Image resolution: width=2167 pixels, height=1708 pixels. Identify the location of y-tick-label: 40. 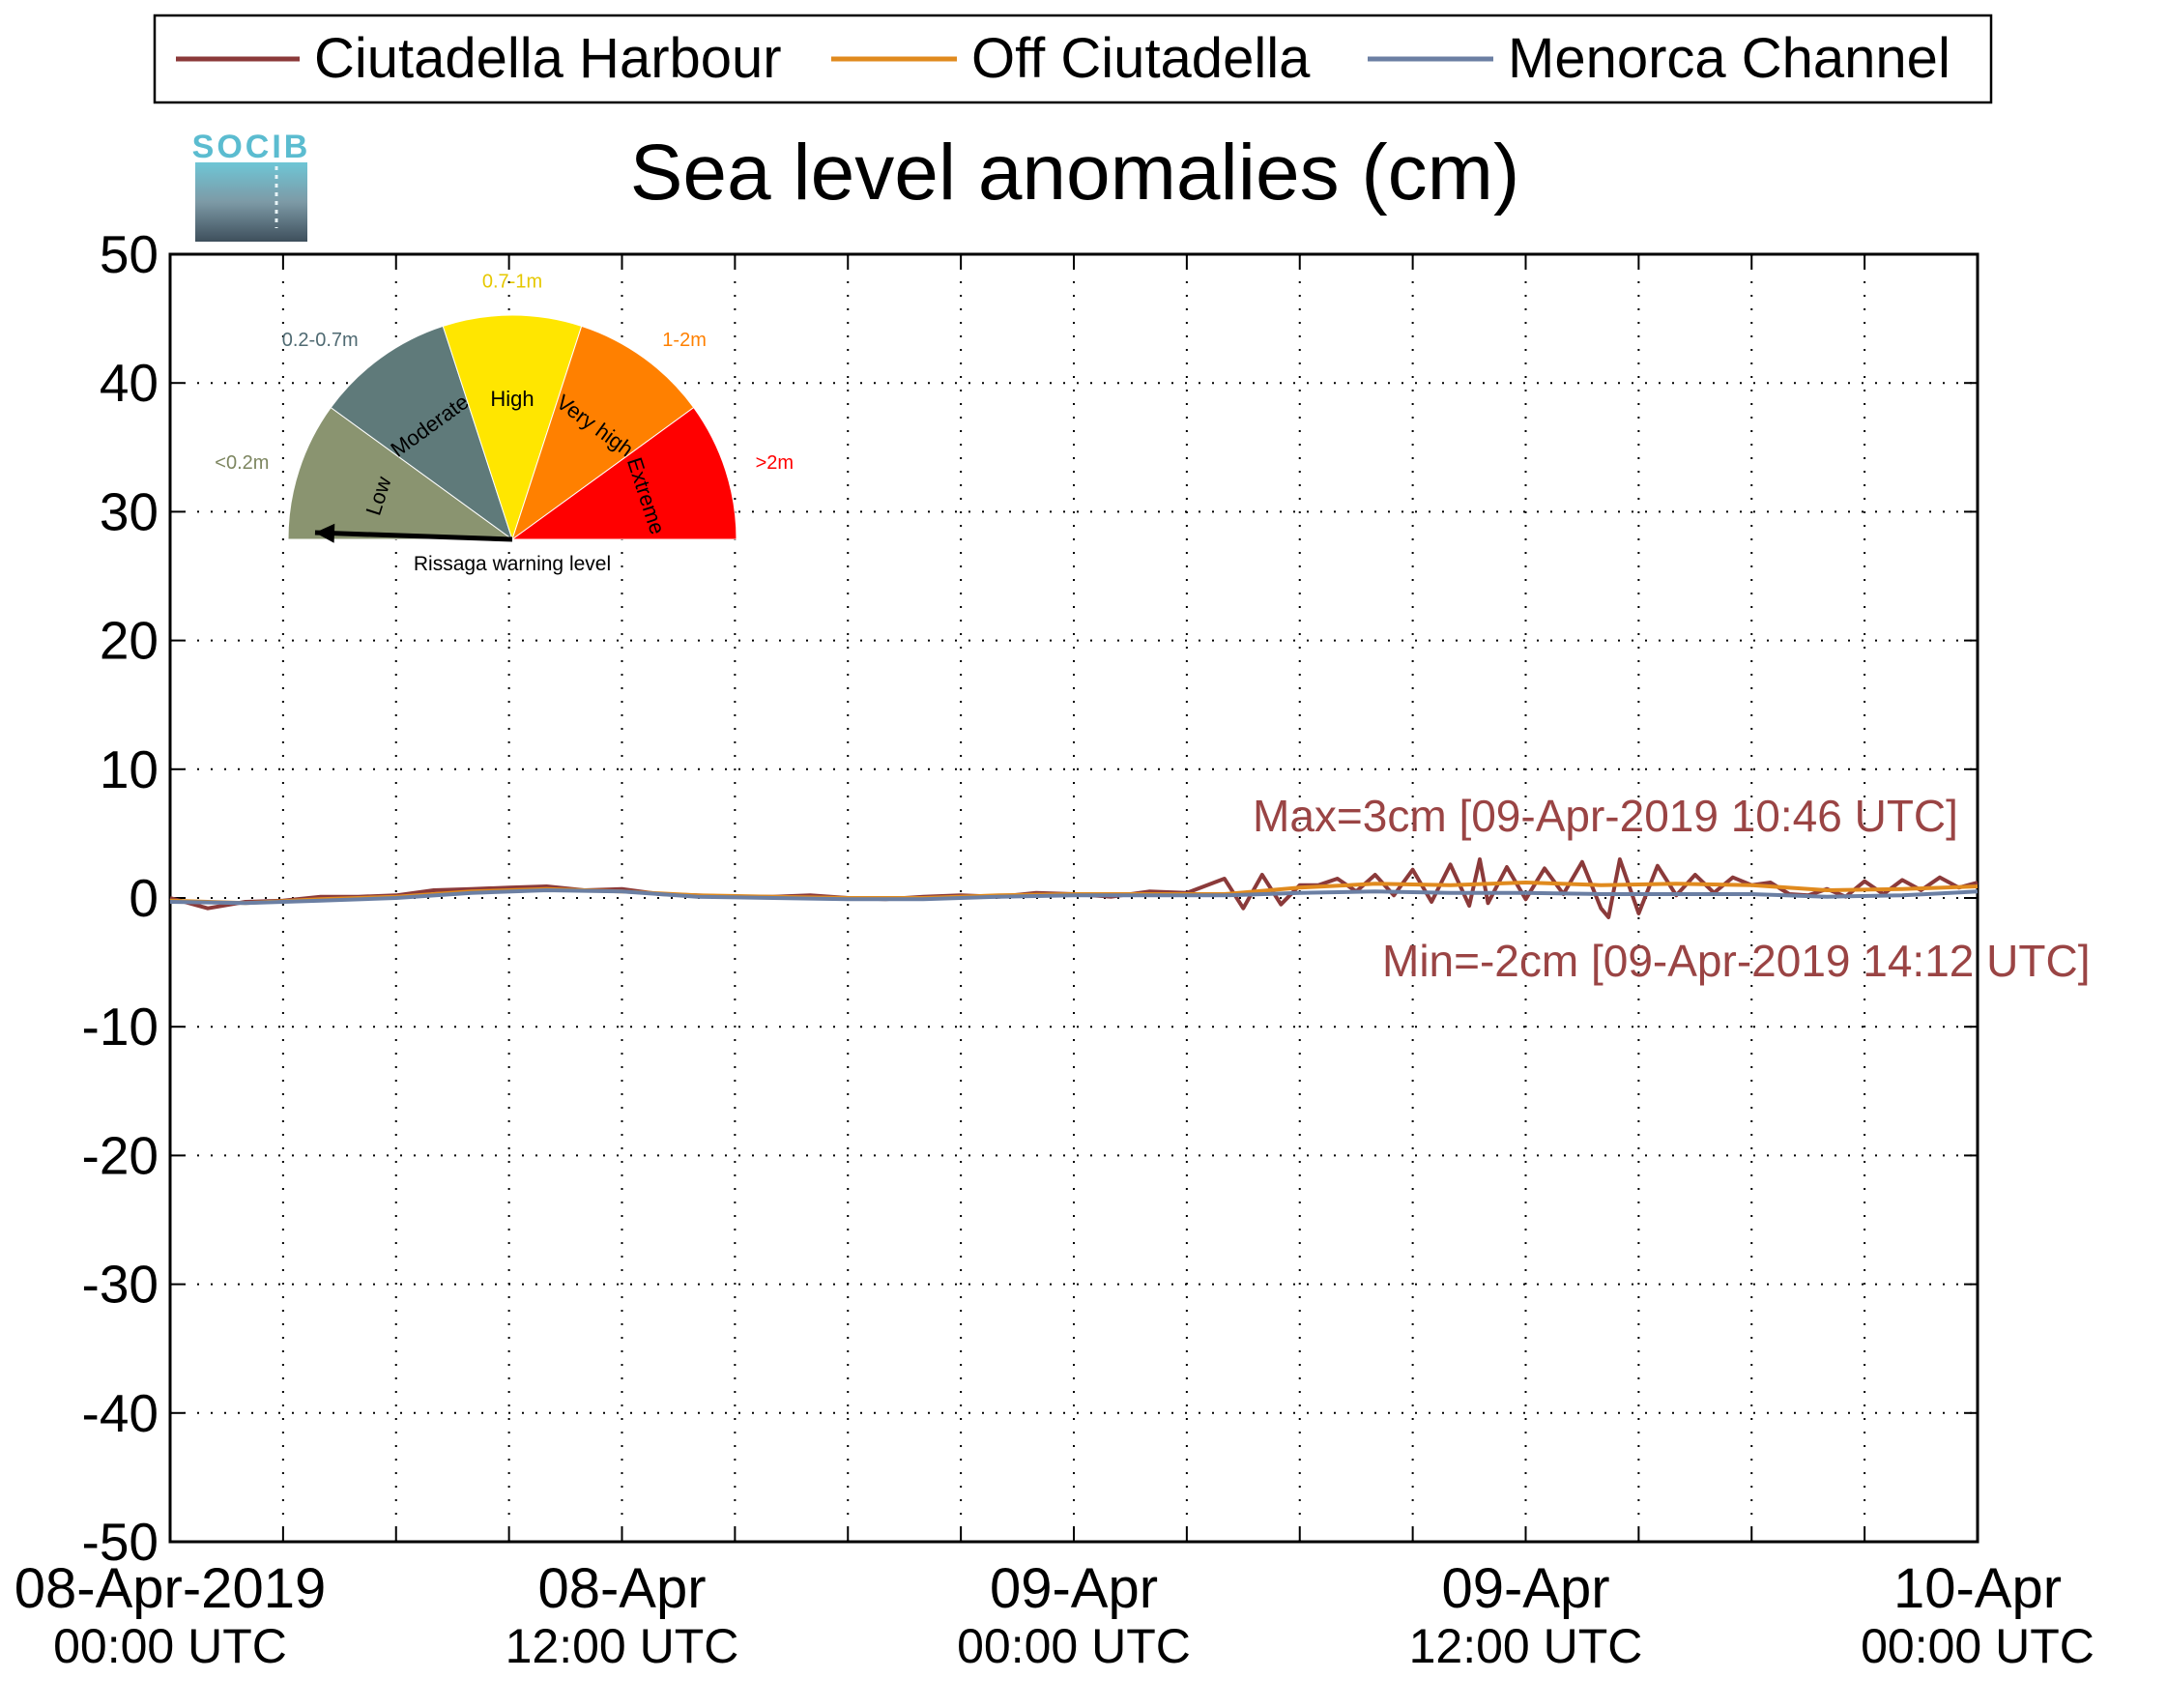
(129, 383).